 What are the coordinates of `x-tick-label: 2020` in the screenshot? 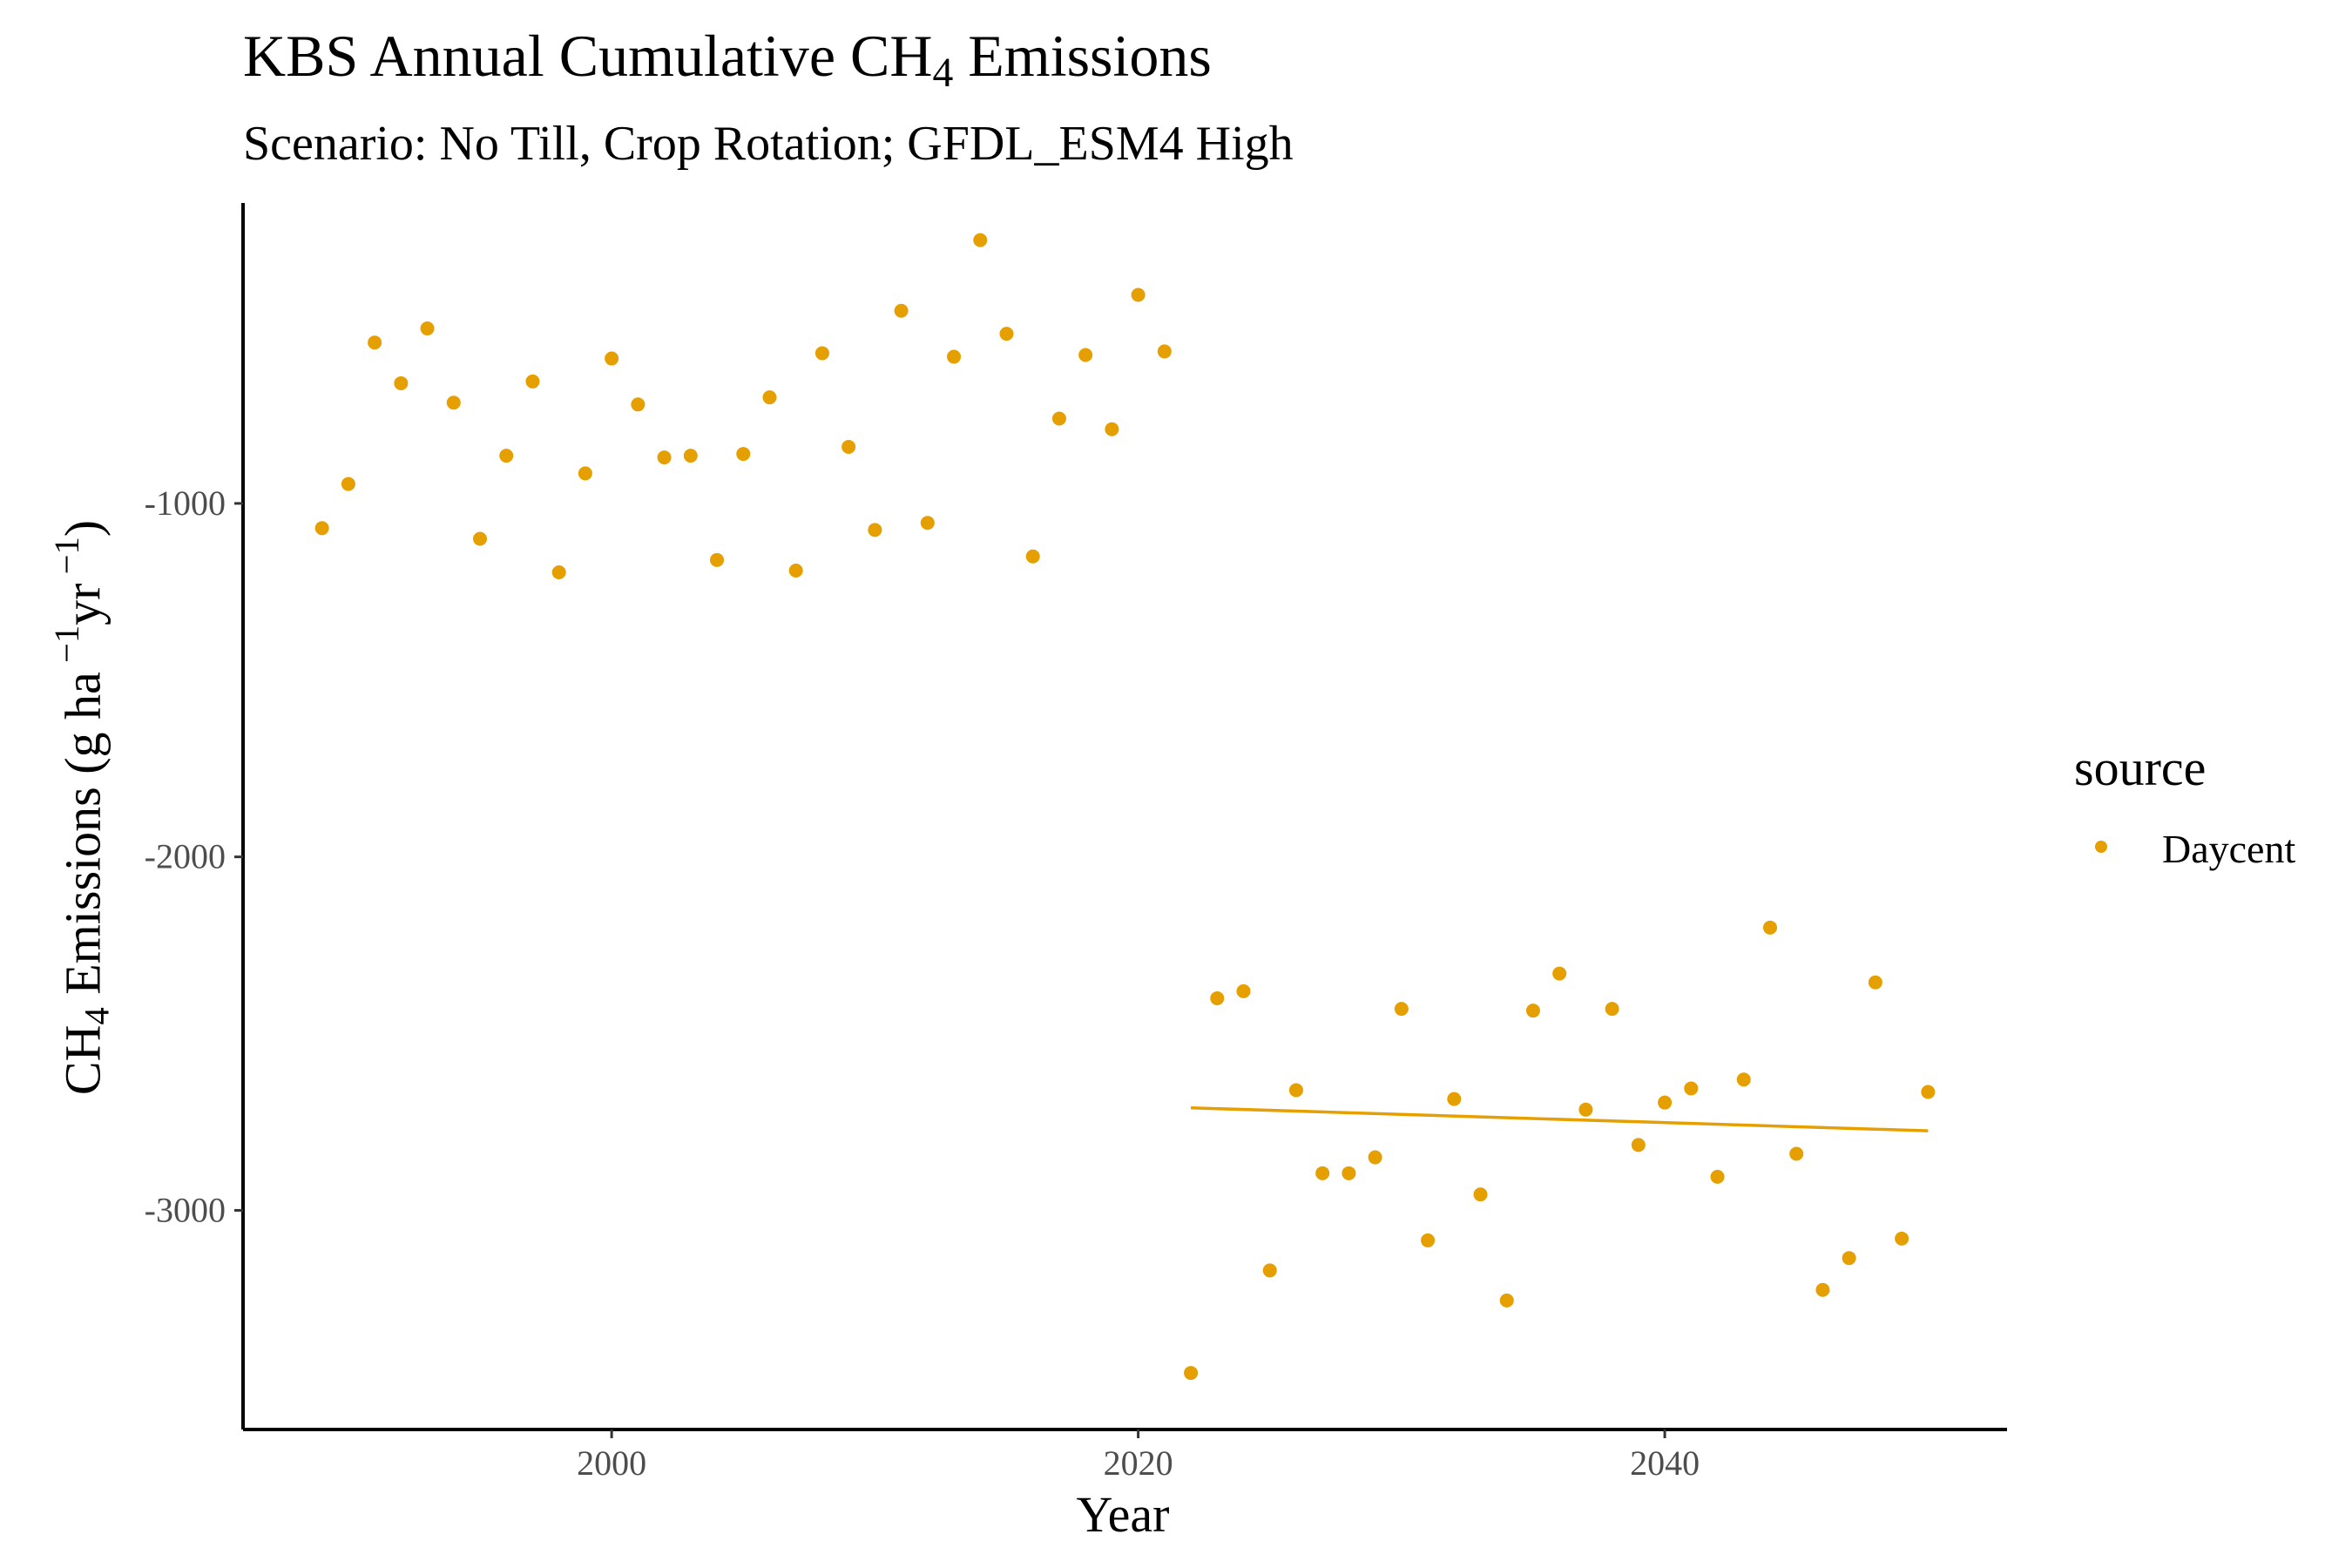 It's located at (1138, 1463).